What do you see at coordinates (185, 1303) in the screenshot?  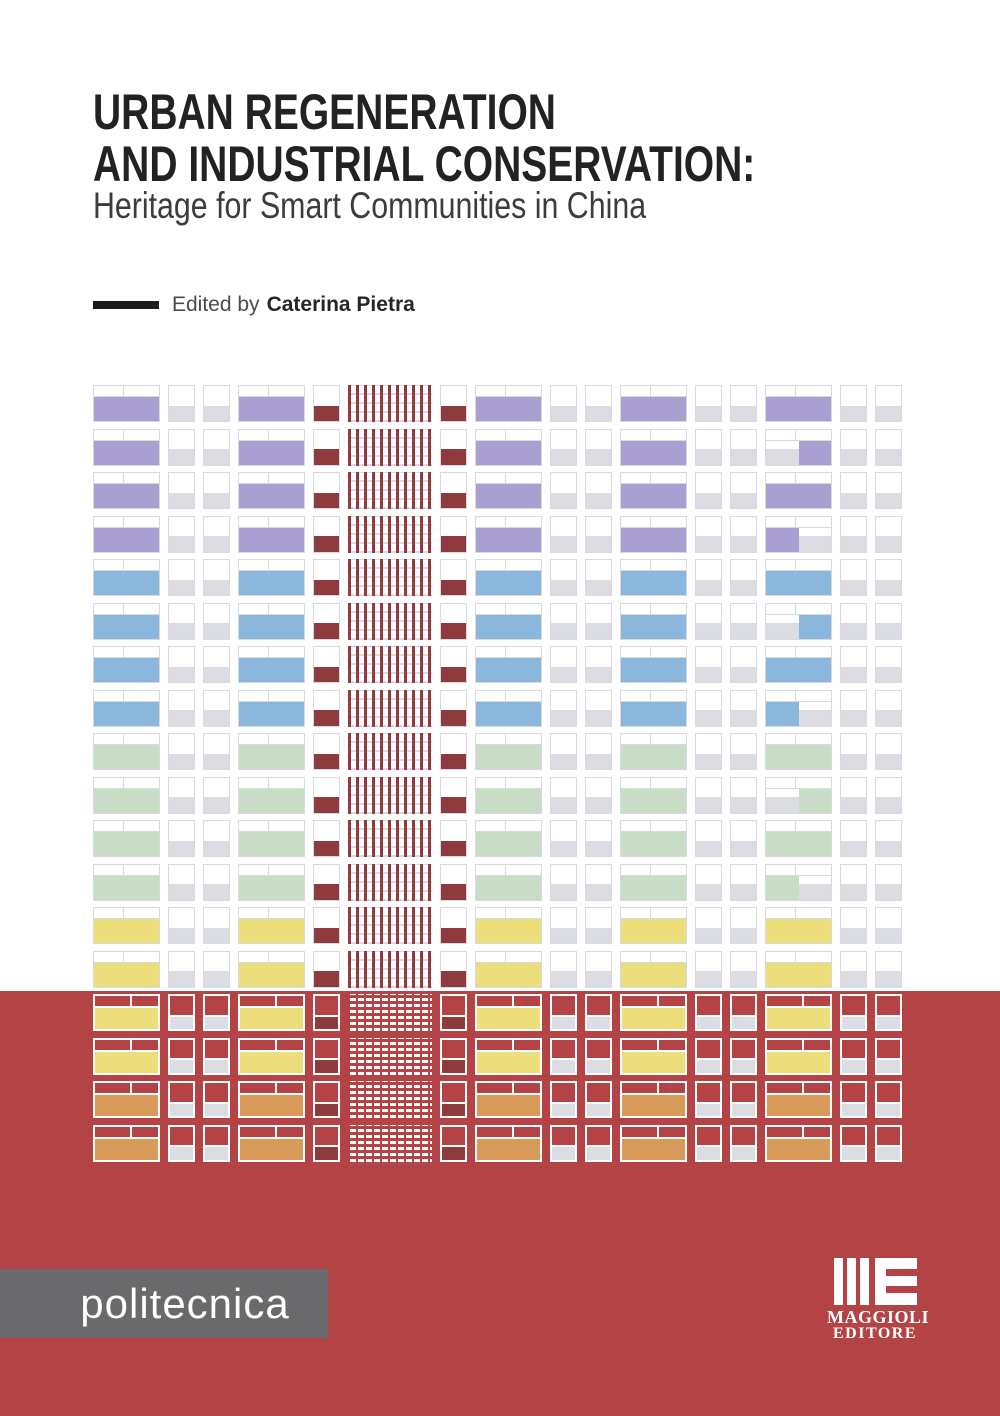 I see `politecnica-logo-text: politecnica` at bounding box center [185, 1303].